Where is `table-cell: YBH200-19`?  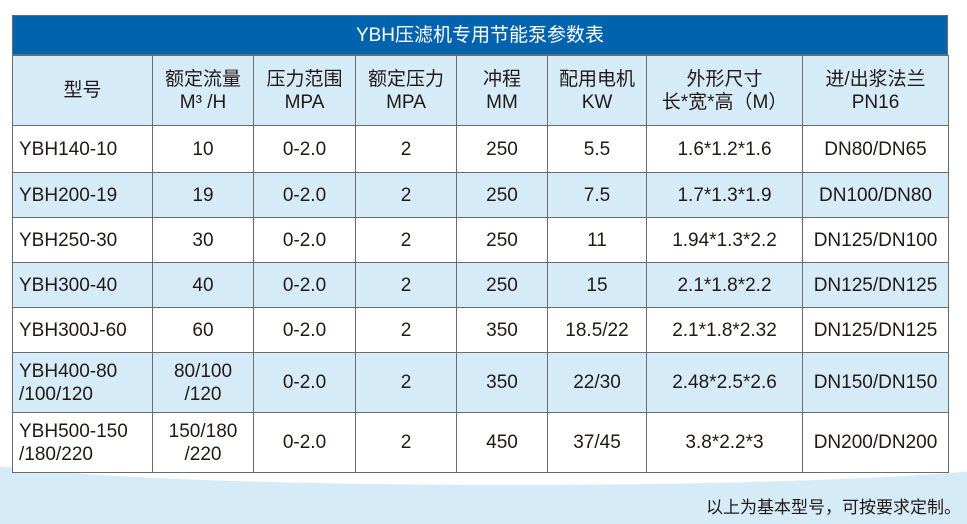
table-cell: YBH200-19 is located at coordinates (82, 195).